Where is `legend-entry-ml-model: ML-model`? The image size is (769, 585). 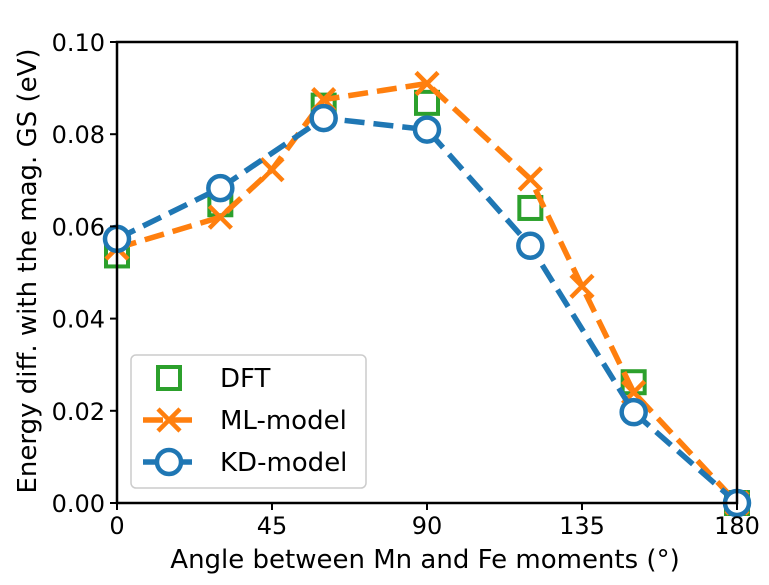
legend-entry-ml-model: ML-model is located at coordinates (245, 421).